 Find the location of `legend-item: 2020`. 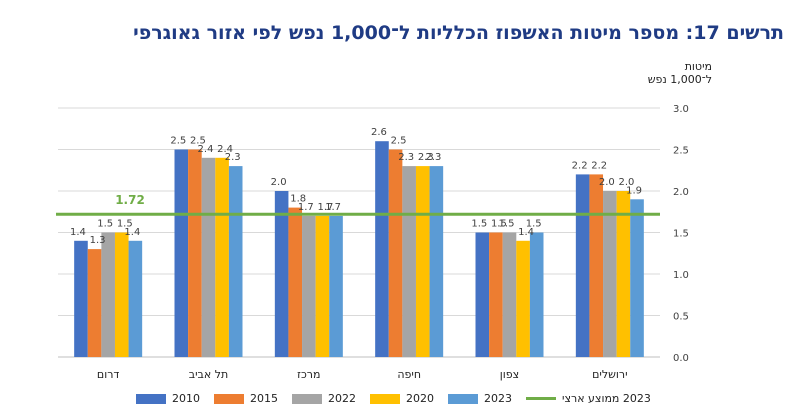

legend-item: 2020 is located at coordinates (402, 398).